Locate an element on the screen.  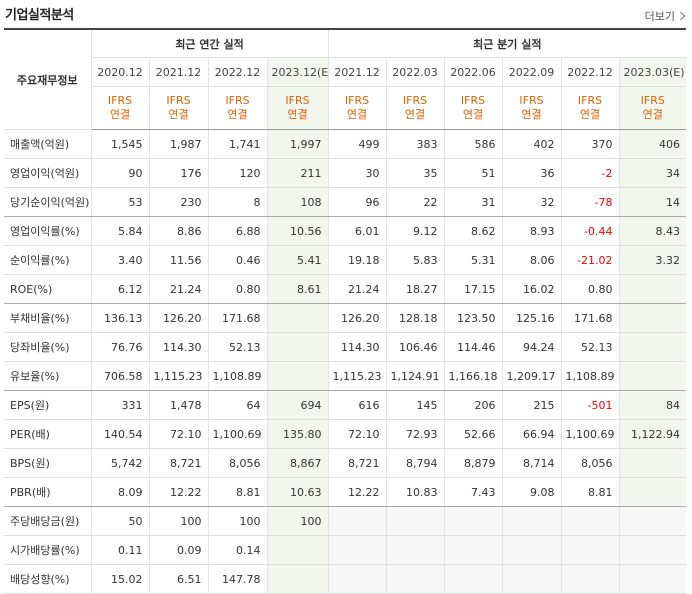
table-cell: 8,056 is located at coordinates (590, 463).